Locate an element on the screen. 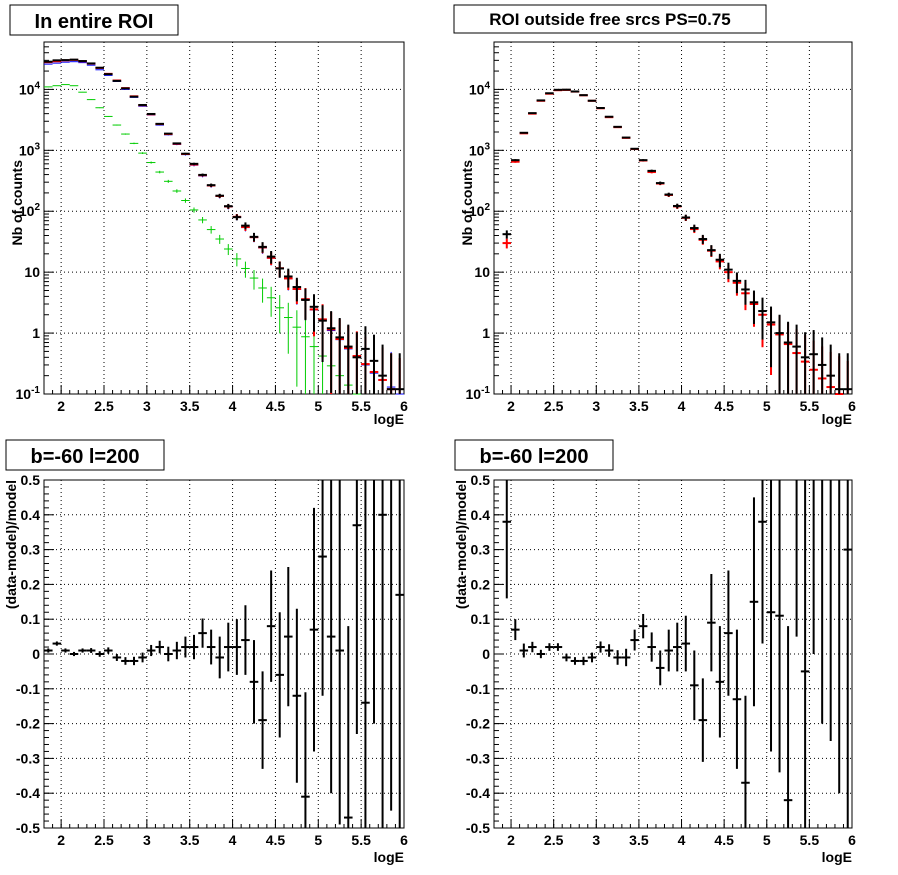 This screenshot has height=875, width=898. panel-title: In entire ROI is located at coordinates (94, 22).